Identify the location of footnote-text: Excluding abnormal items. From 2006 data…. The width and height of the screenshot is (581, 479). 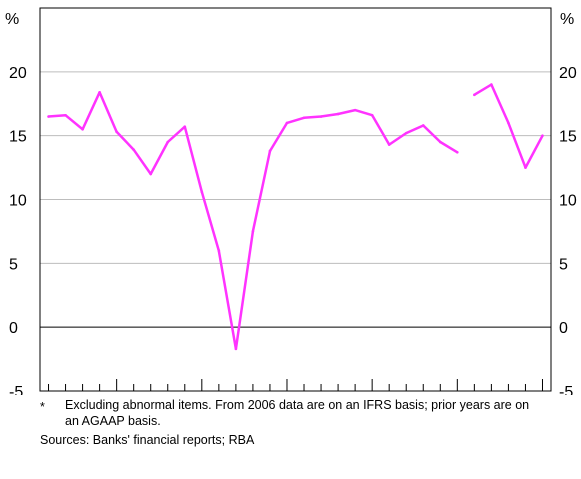
(297, 413).